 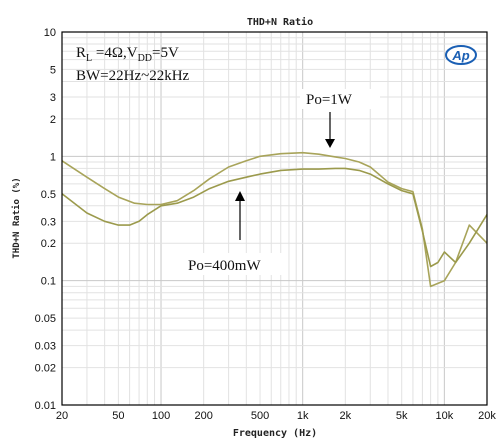 I want to click on ap-logo-icon: Ap, so click(x=461, y=55).